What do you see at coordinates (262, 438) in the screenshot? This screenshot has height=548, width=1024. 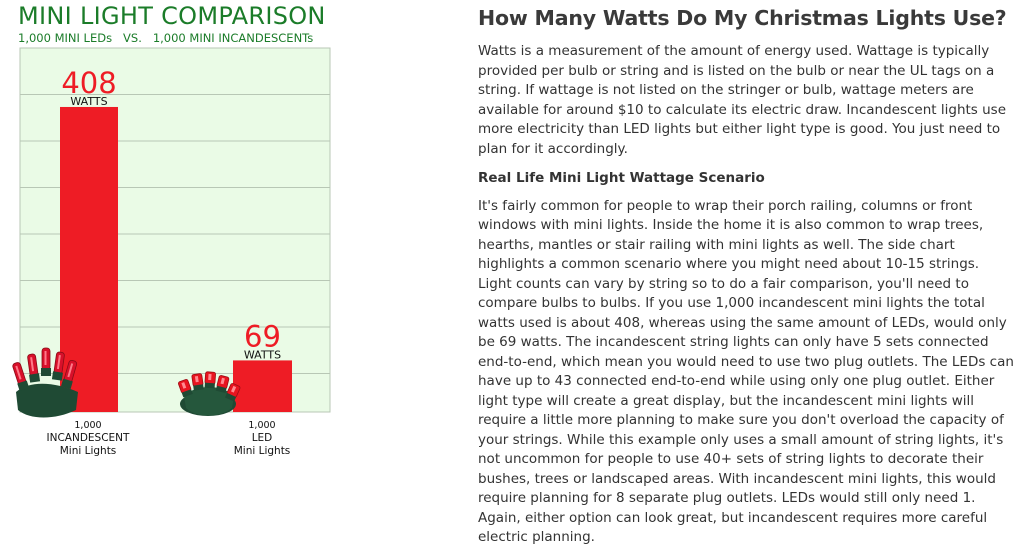 I see `category-name: LED` at bounding box center [262, 438].